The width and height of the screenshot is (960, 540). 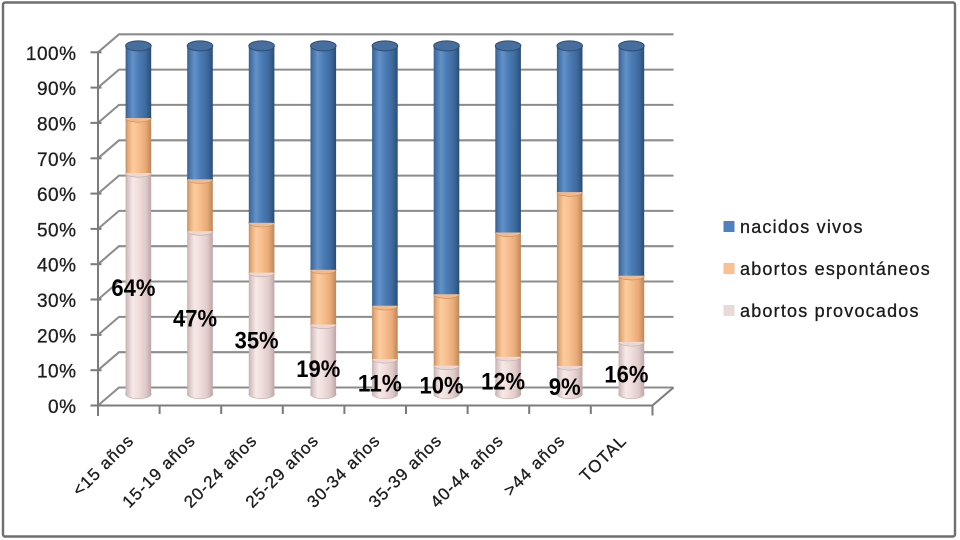 What do you see at coordinates (835, 269) in the screenshot?
I see `svg-text: abortos espontáneos` at bounding box center [835, 269].